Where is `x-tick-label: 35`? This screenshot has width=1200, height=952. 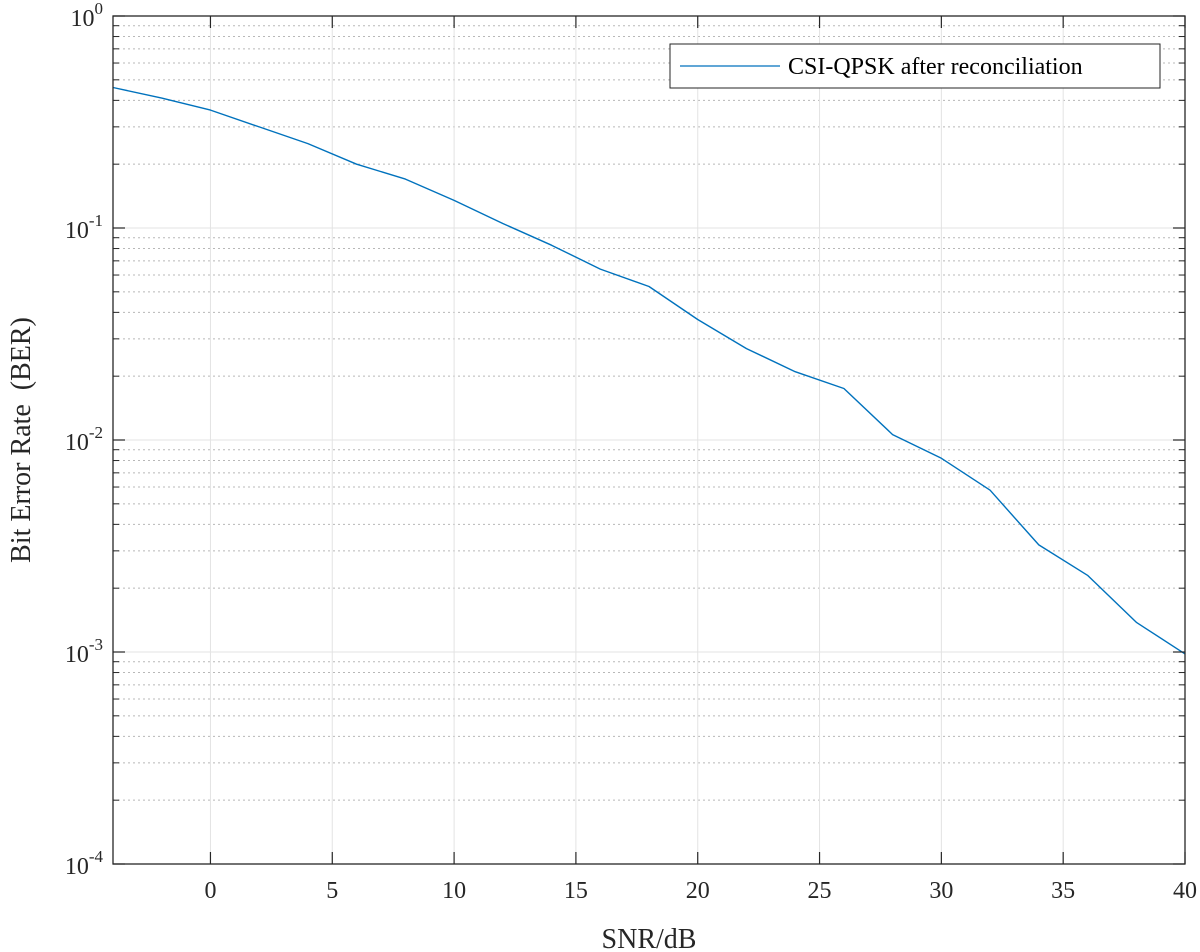
x-tick-label: 35 is located at coordinates (1063, 891).